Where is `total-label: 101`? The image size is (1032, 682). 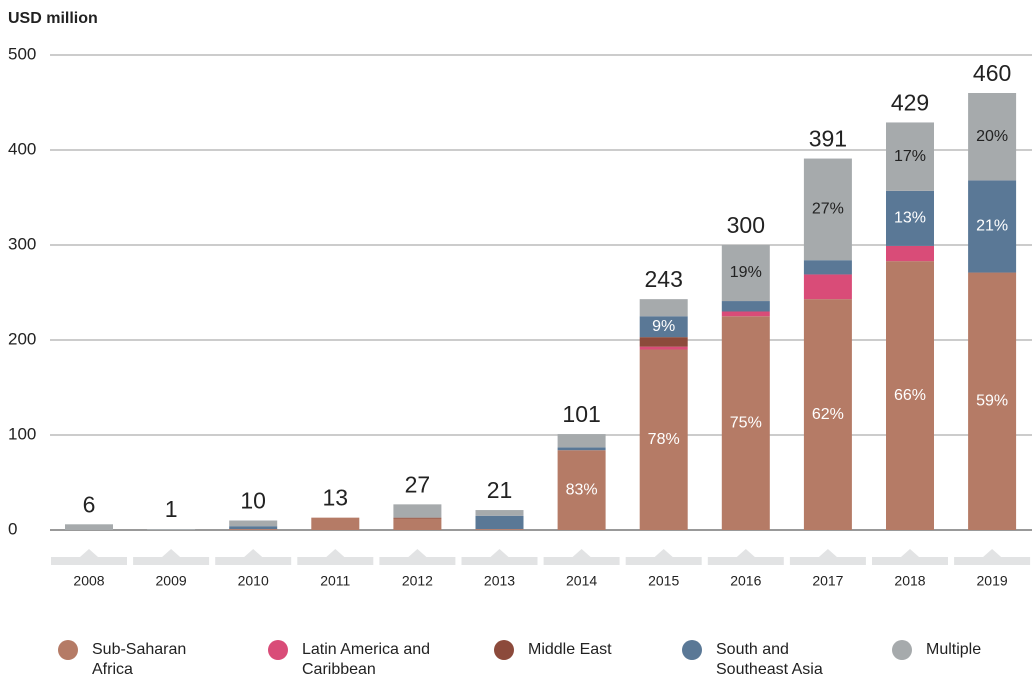
total-label: 101 is located at coordinates (581, 414).